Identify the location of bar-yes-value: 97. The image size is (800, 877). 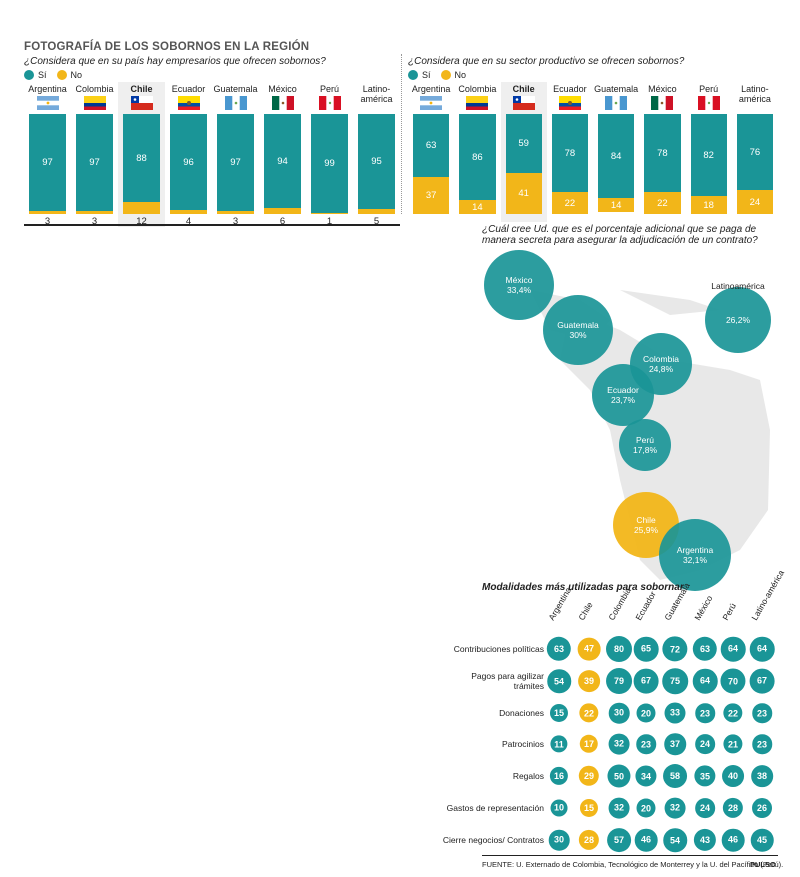
(94, 162).